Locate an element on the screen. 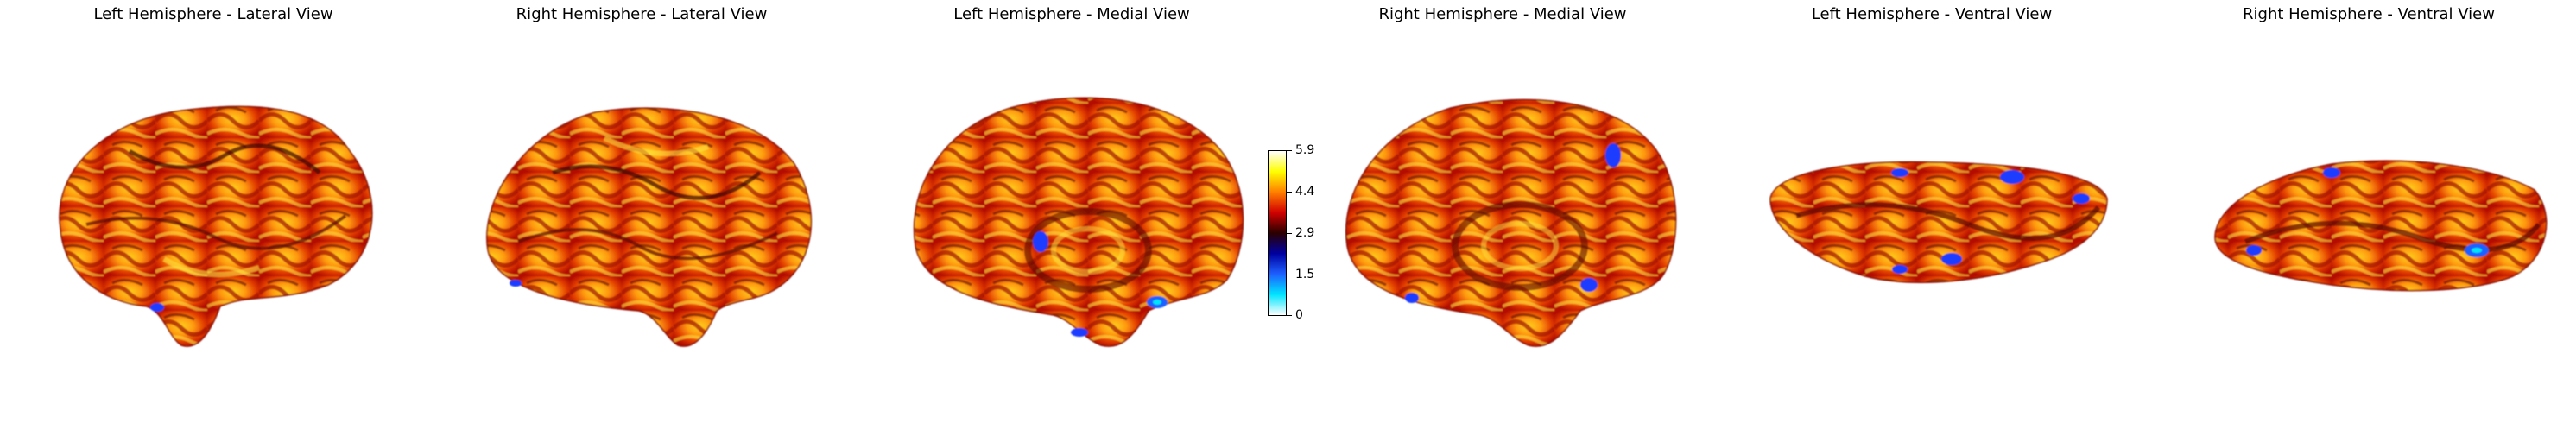 The height and width of the screenshot is (442, 2576). brain-right-ventral is located at coordinates (2381, 226).